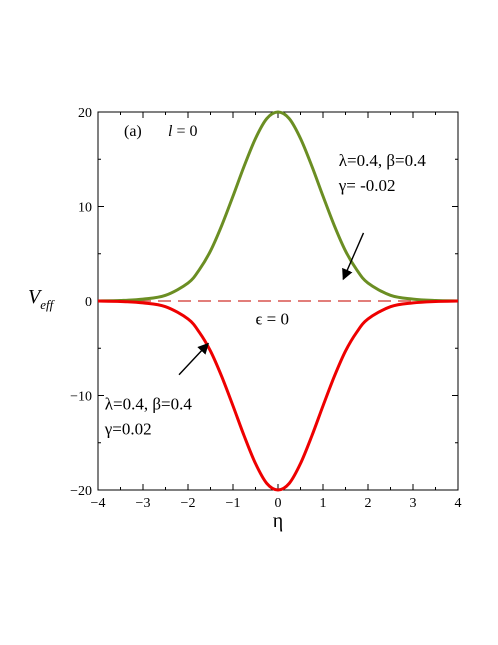  What do you see at coordinates (368, 503) in the screenshot?
I see `x-tick-label: 2` at bounding box center [368, 503].